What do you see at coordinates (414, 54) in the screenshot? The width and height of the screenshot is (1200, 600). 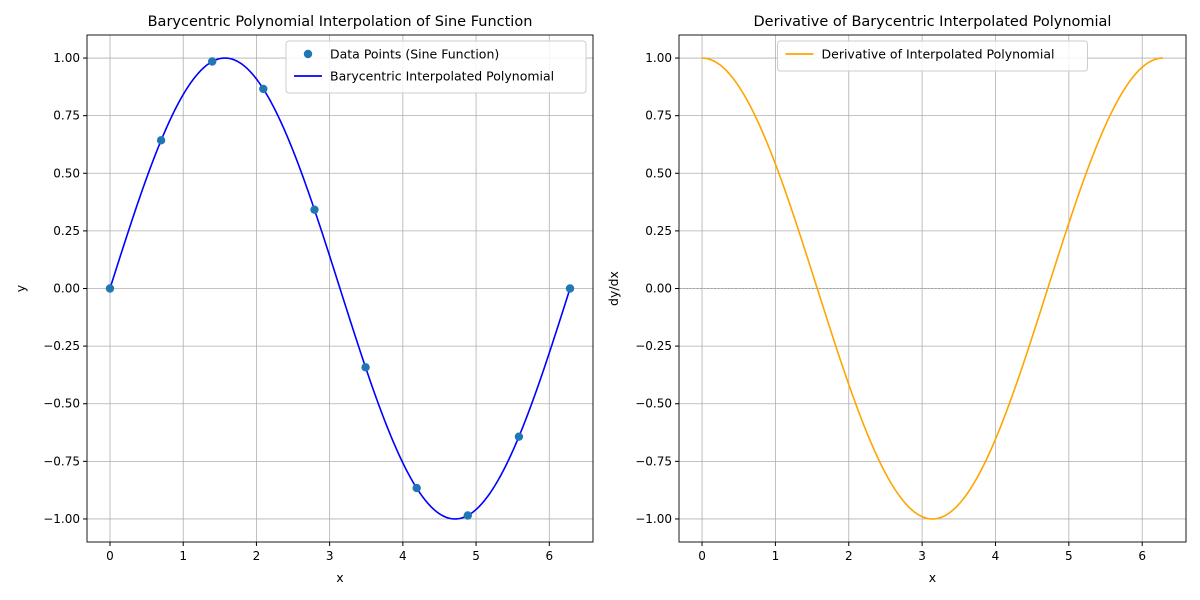 I see `legend-label: Data Points (Sine Function)` at bounding box center [414, 54].